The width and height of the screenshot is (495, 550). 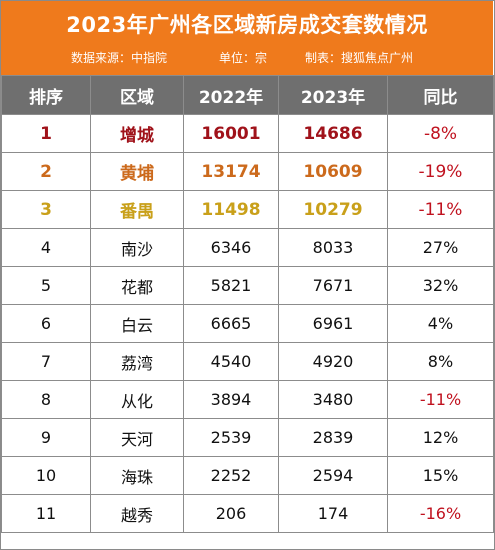 What do you see at coordinates (137, 171) in the screenshot?
I see `district-cell: 黄埔` at bounding box center [137, 171].